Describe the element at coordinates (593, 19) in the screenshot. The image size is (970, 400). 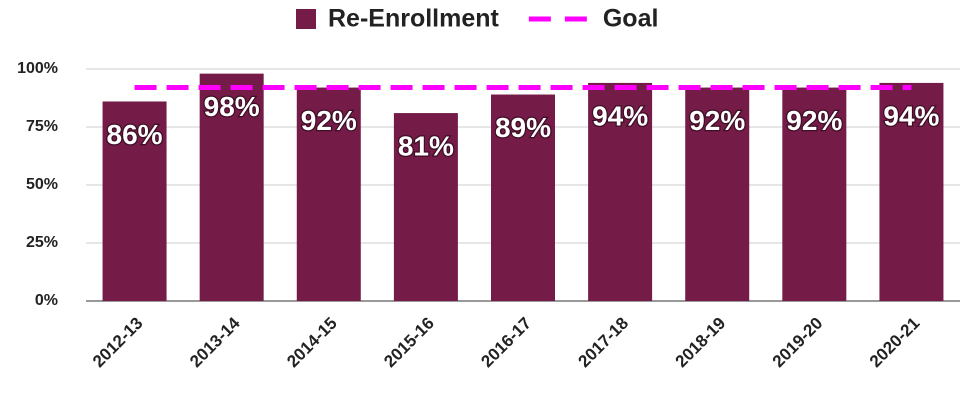
I see `legend-item: Goal` at that location.